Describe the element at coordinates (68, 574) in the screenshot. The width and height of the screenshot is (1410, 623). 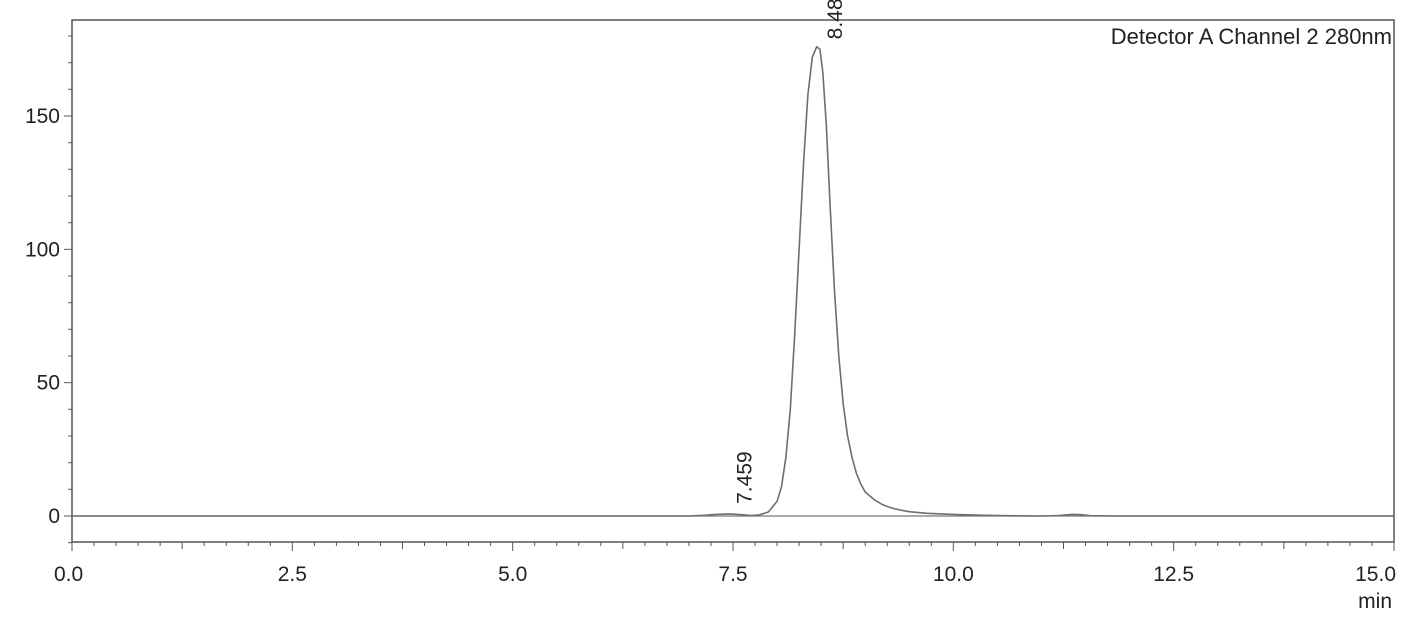
I see `x-tick-label: 0.0` at that location.